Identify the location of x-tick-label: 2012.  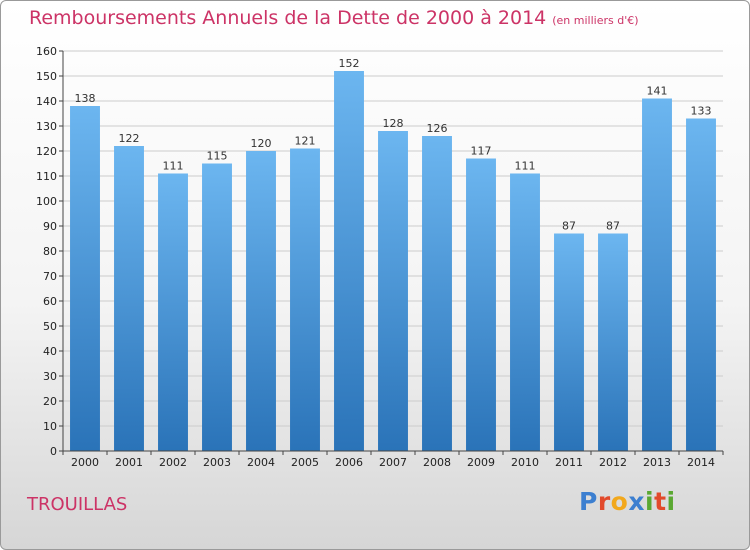
(613, 462).